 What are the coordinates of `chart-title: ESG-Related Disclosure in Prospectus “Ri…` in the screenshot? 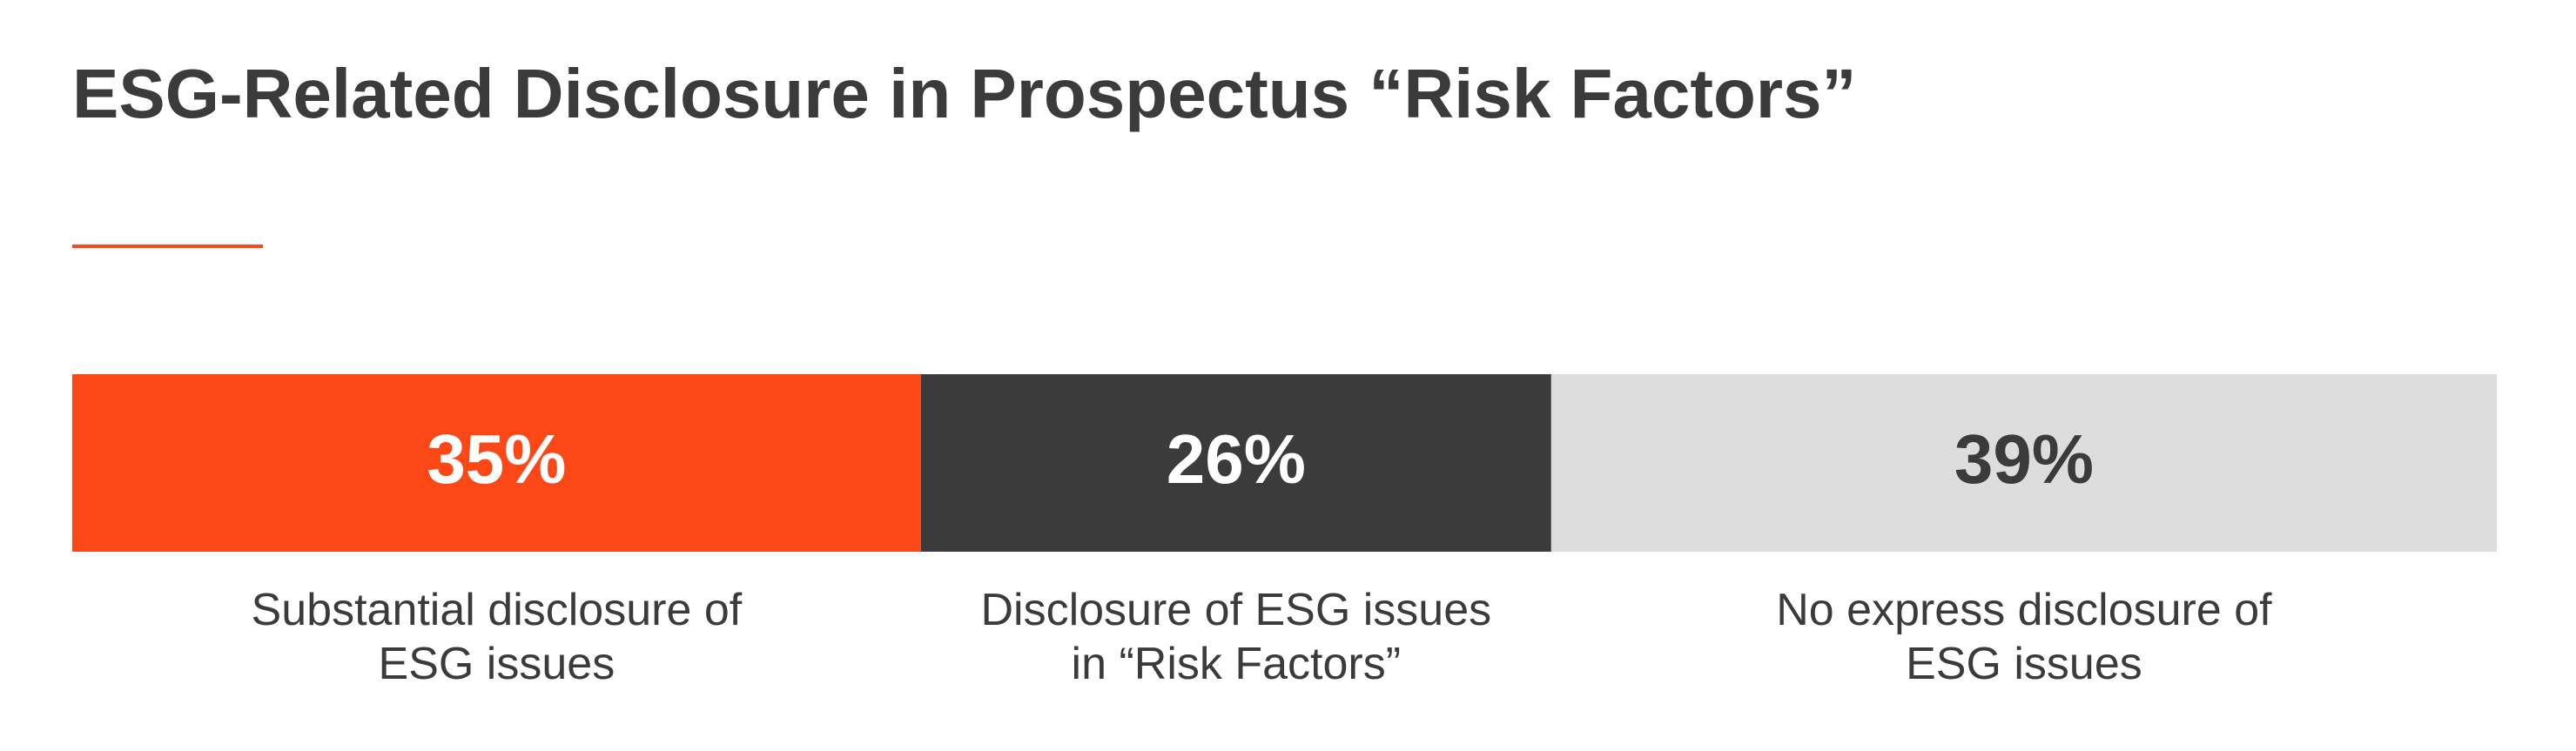 It's located at (964, 93).